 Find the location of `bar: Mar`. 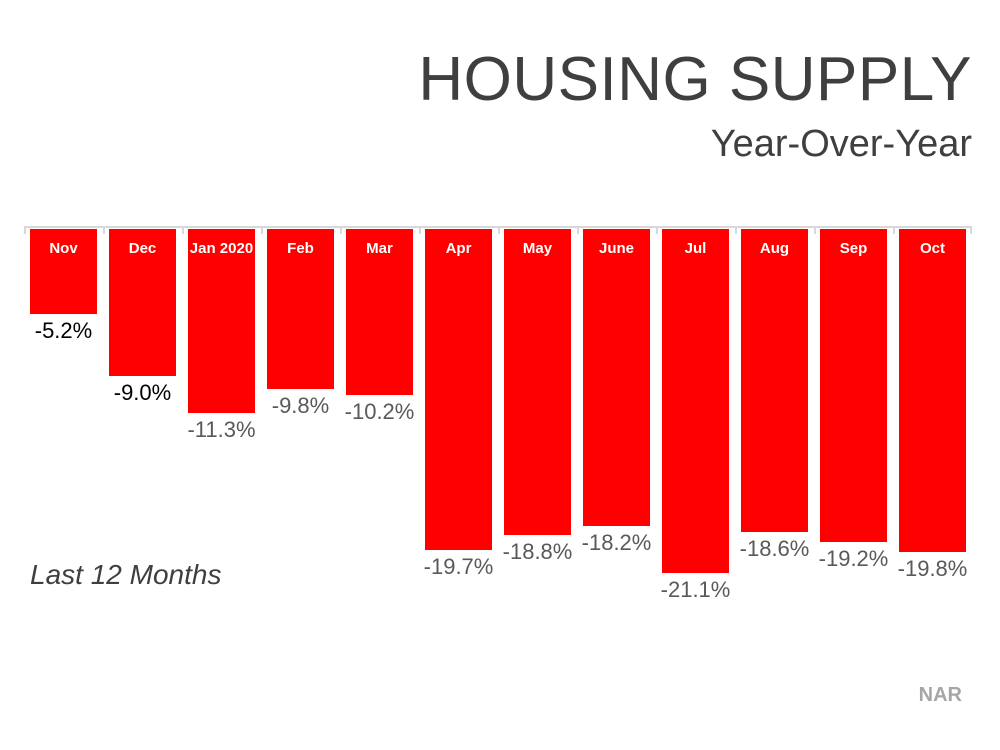

bar: Mar is located at coordinates (379, 312).